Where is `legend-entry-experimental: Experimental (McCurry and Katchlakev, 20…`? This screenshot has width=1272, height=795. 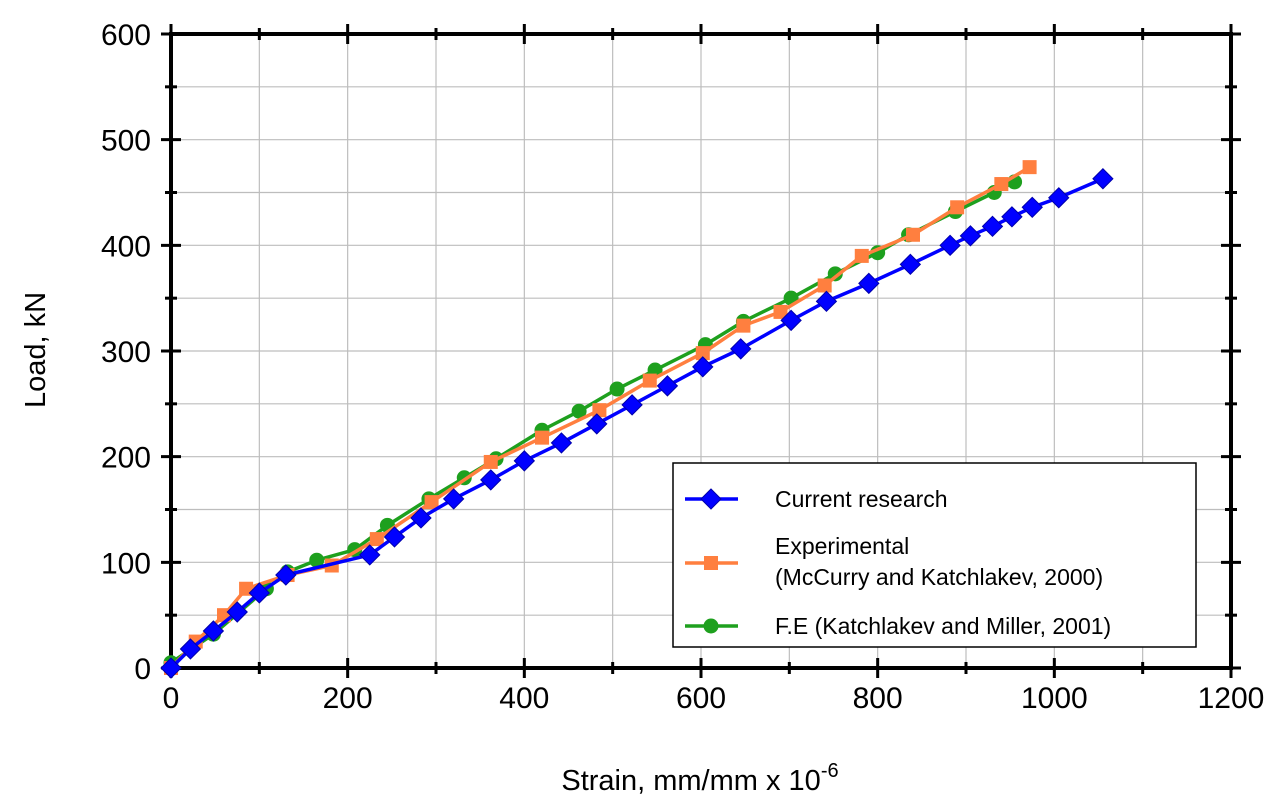
legend-entry-experimental: Experimental (McCurry and Katchlakev, 20… is located at coordinates (894, 561).